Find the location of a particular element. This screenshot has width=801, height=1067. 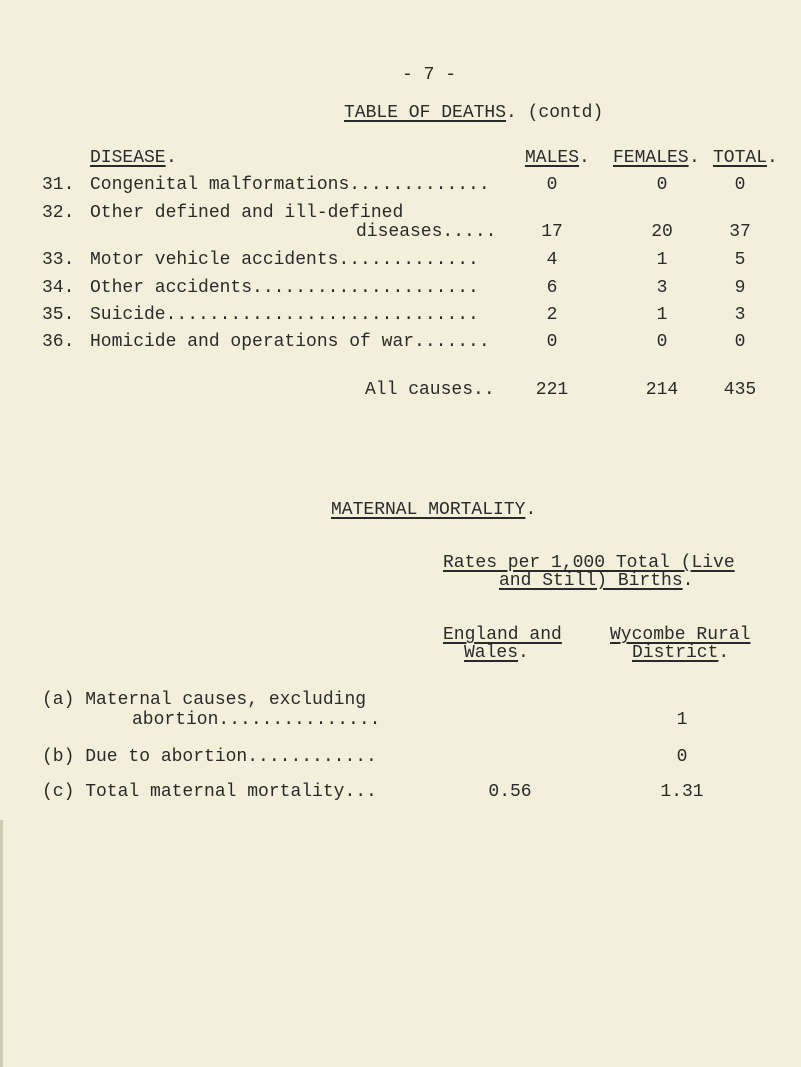

males-value: 17 is located at coordinates (552, 232).